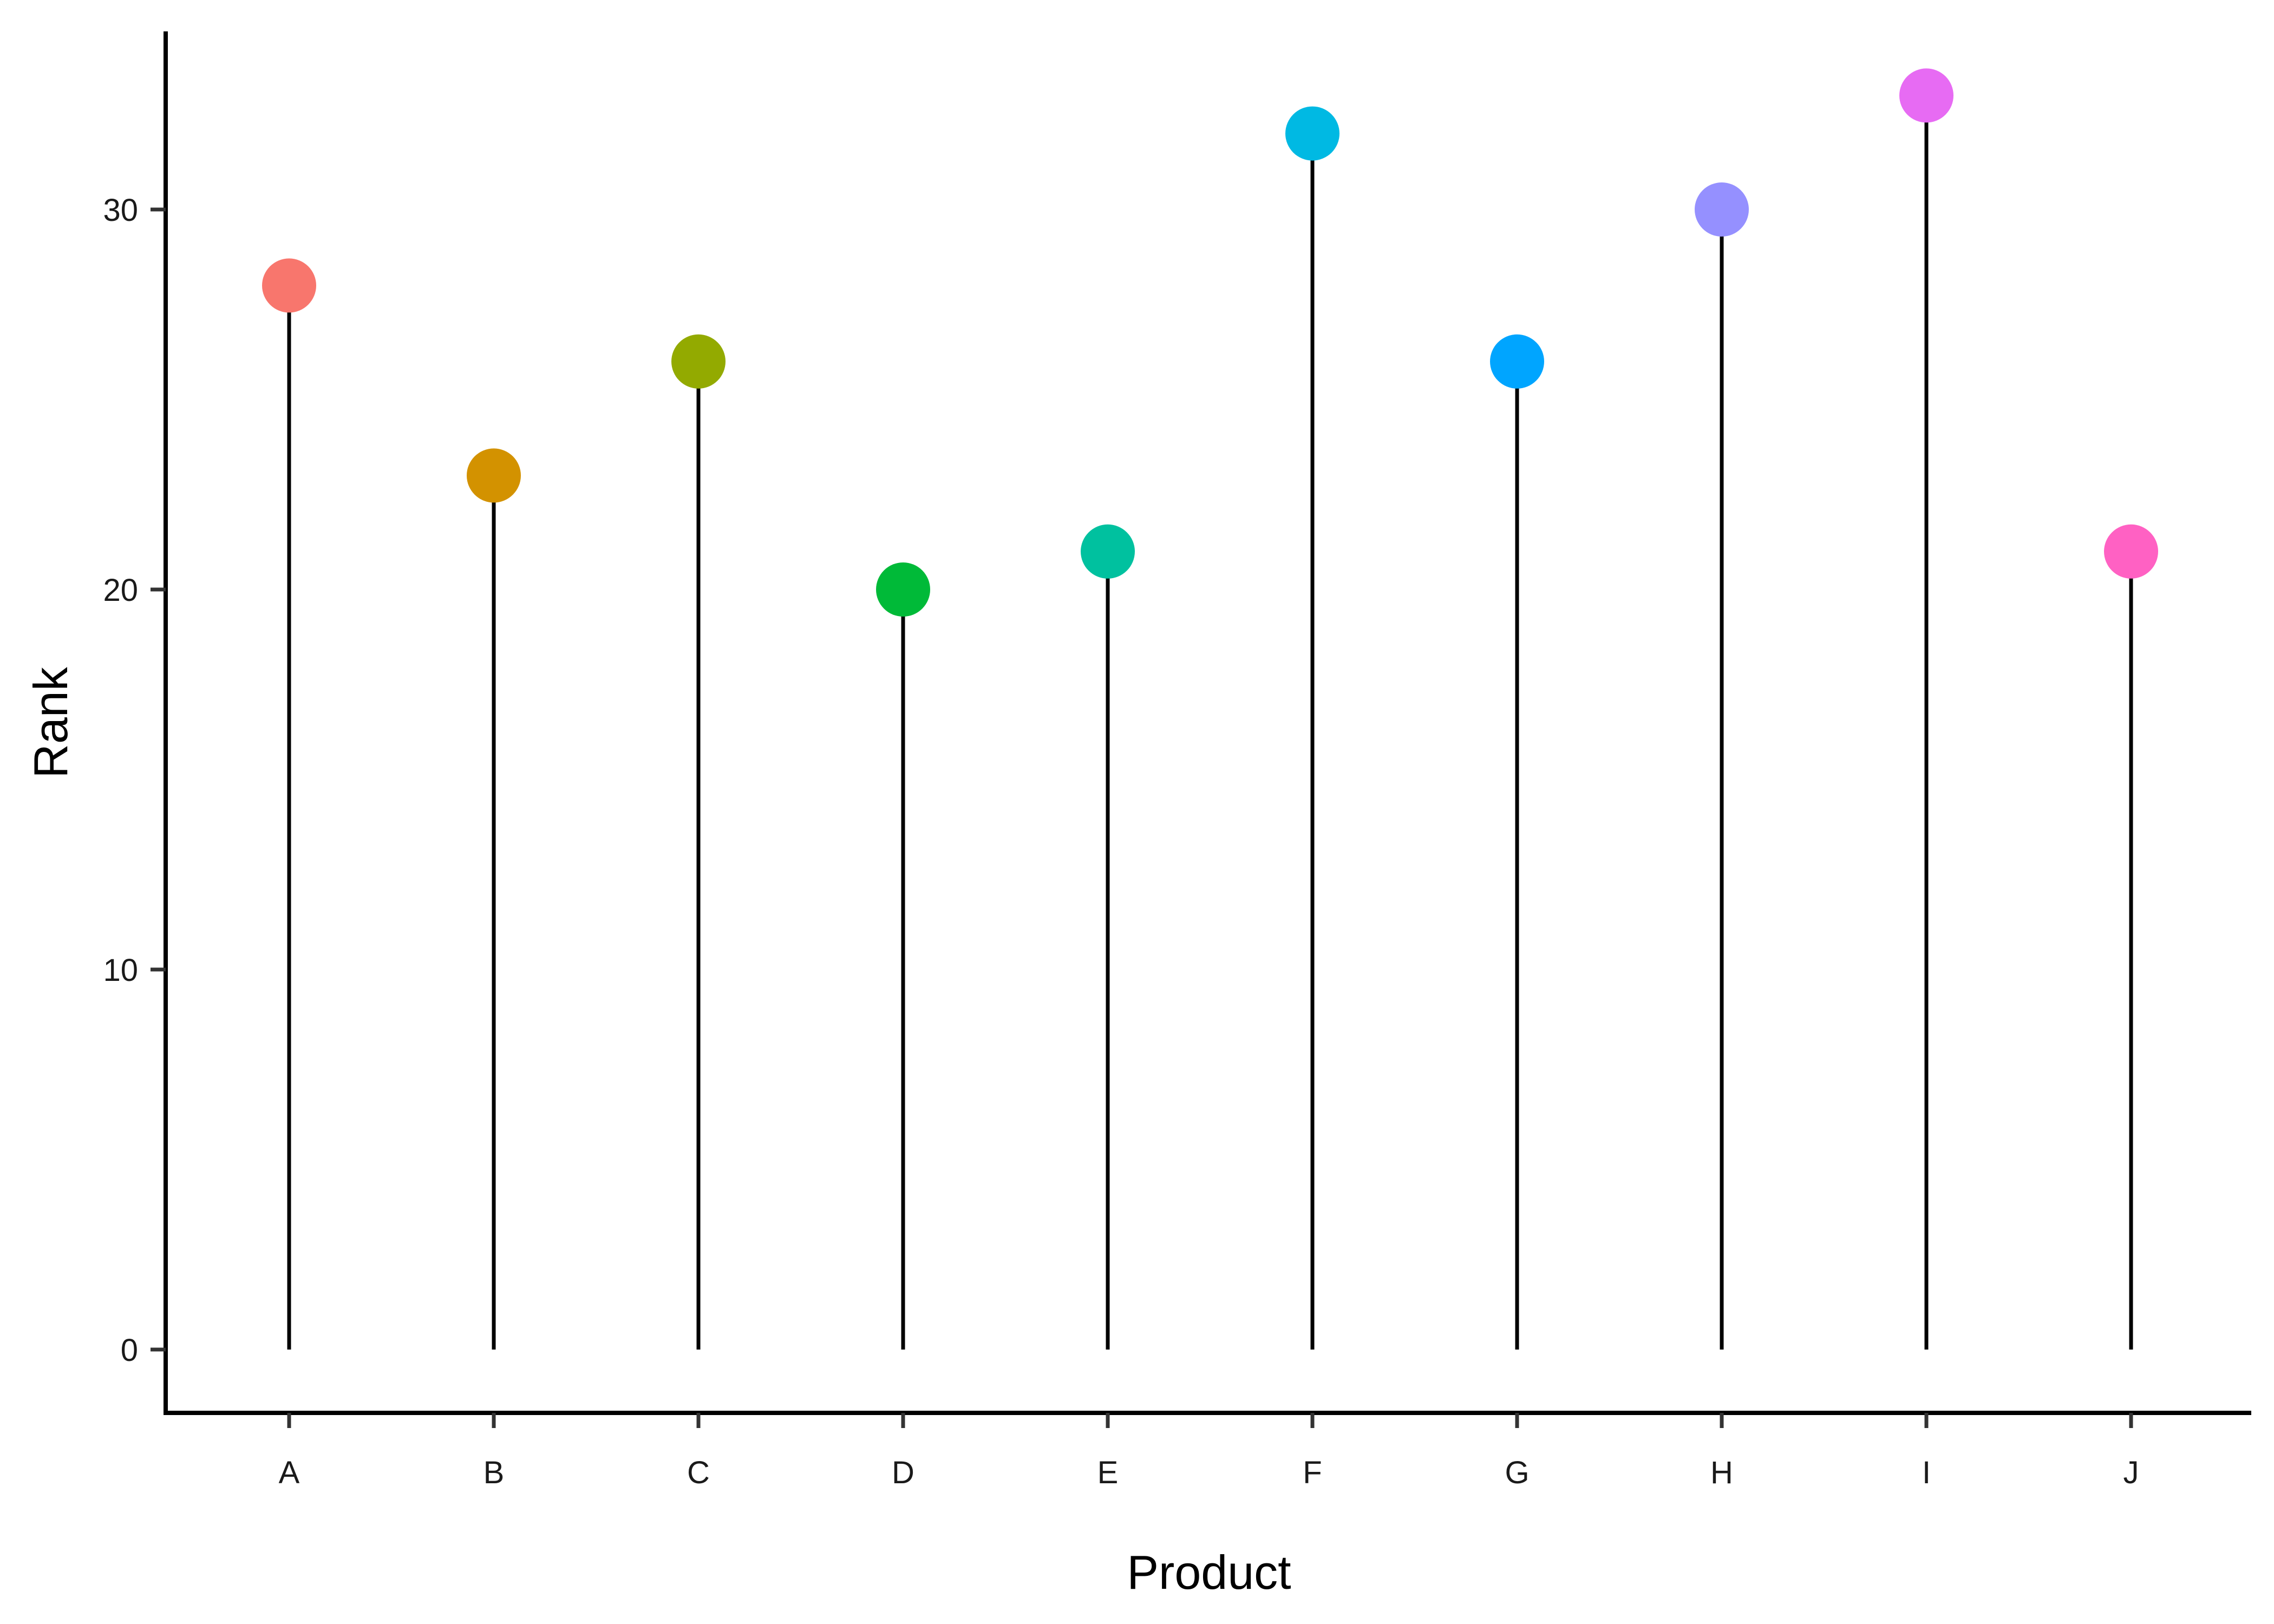 This screenshot has width=2274, height=1624. Describe the element at coordinates (129, 1350) in the screenshot. I see `y-tick-label: 0` at that location.